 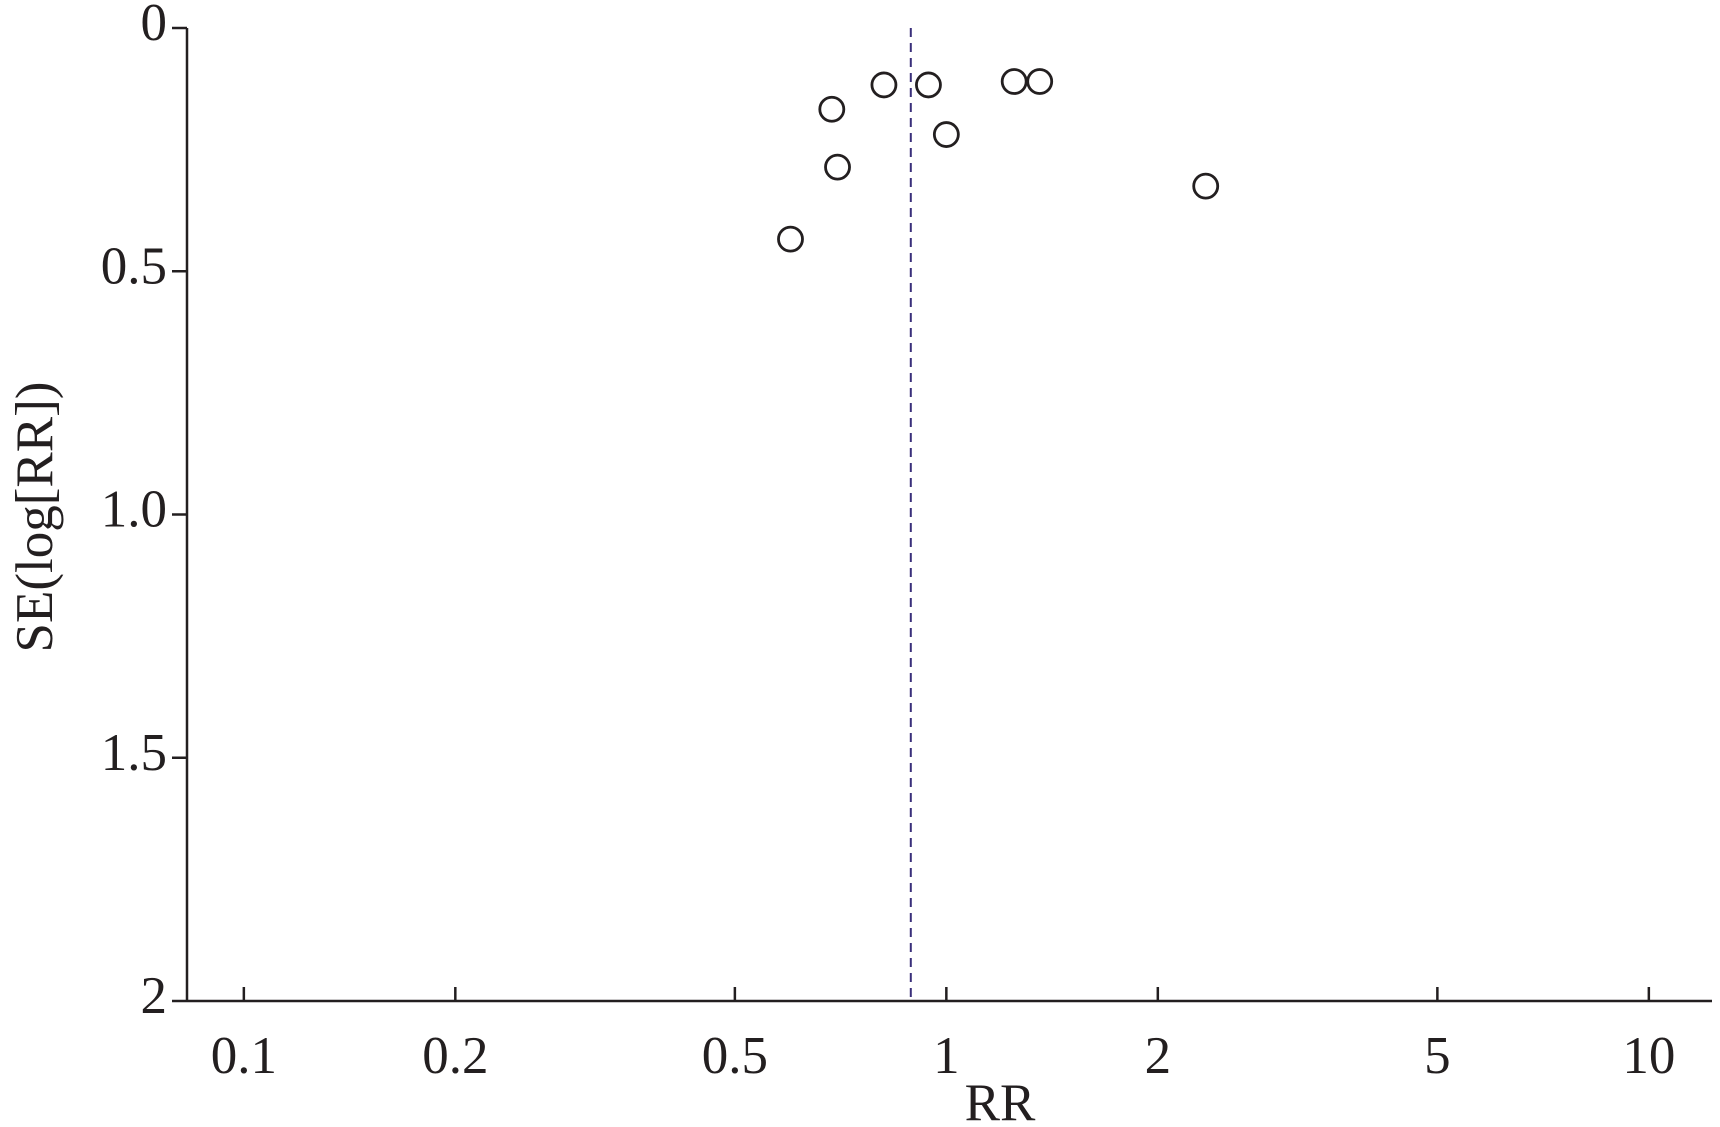 I want to click on y-tick-label: 2, so click(x=154, y=996).